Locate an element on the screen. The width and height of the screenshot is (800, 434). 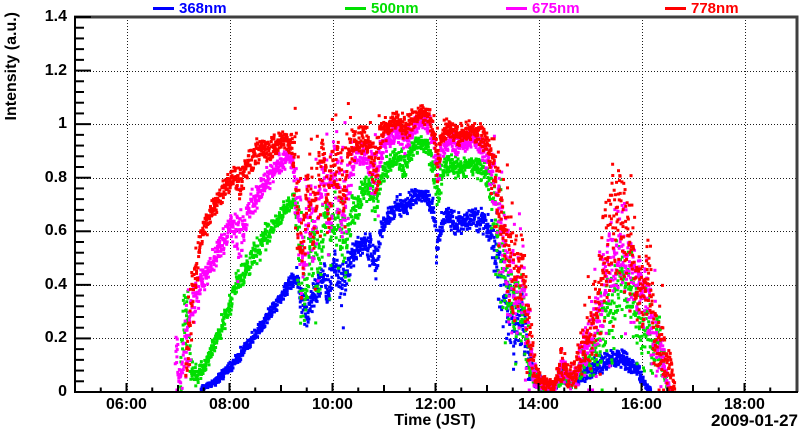
chart-legend: 368nm 500nm 675nm 778nm is located at coordinates (400, 8).